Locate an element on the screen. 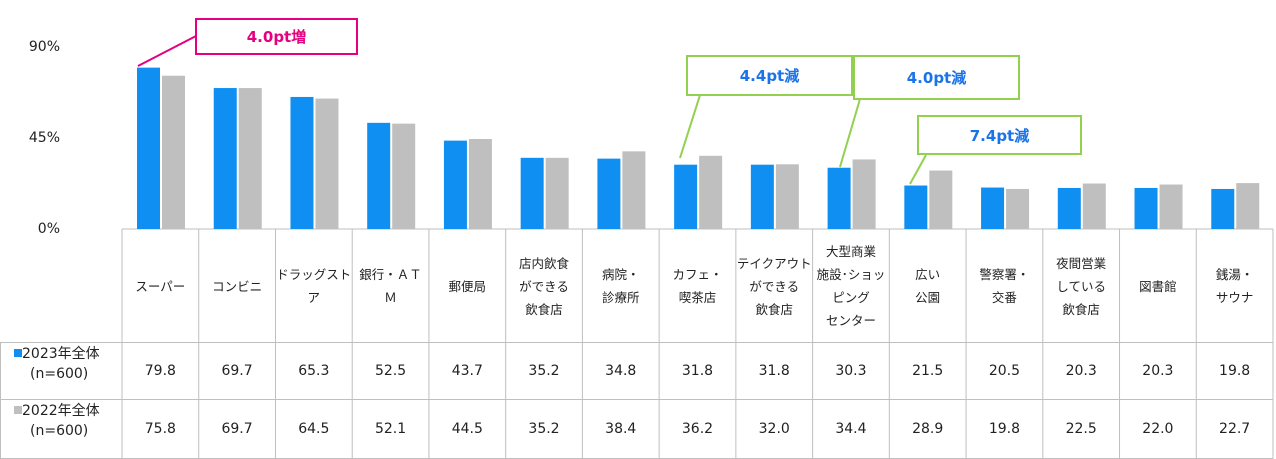  category-label: 夜間営業 している 飲食店 is located at coordinates (1081, 286).